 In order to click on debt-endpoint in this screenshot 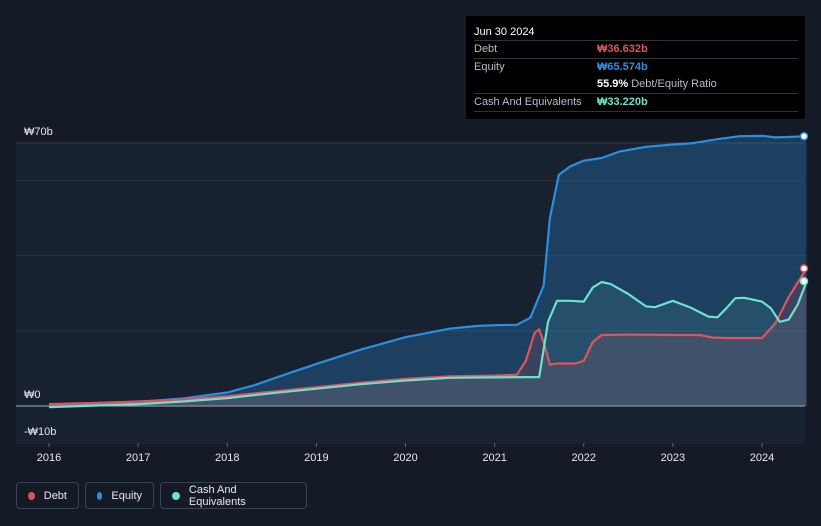, I will do `click(804, 268)`.